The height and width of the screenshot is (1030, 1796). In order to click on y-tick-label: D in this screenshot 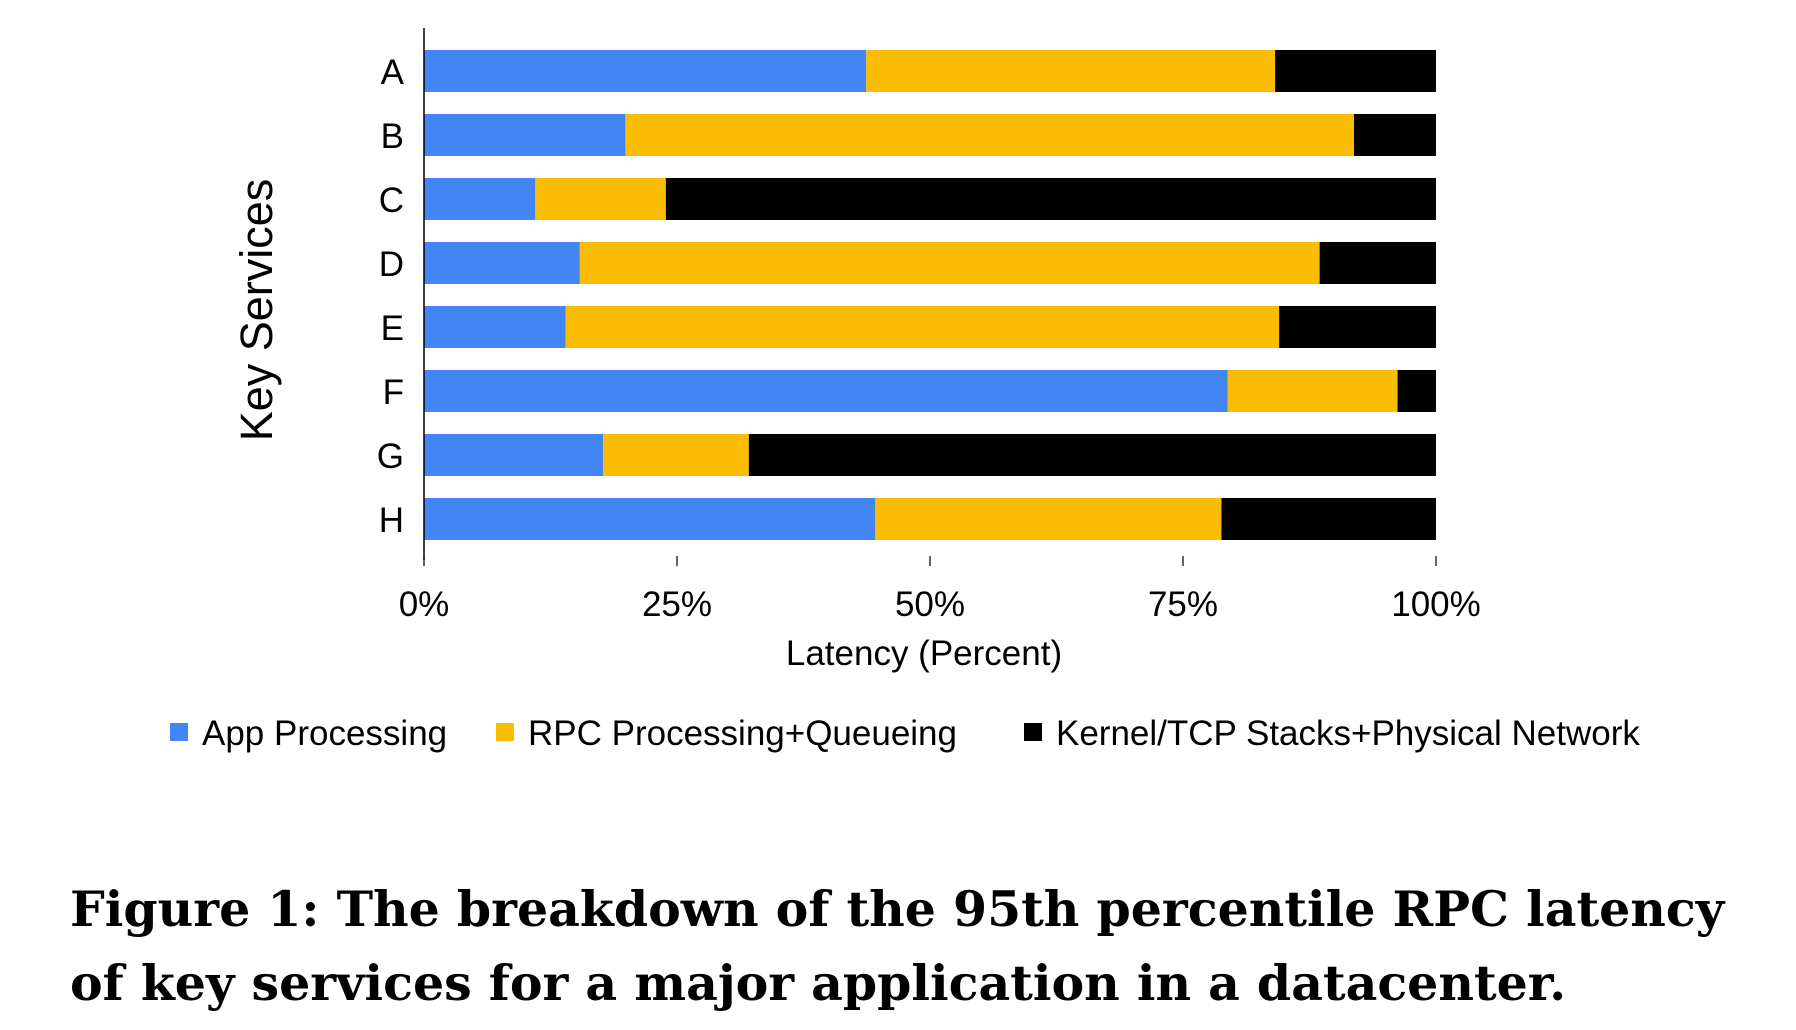, I will do `click(391, 264)`.